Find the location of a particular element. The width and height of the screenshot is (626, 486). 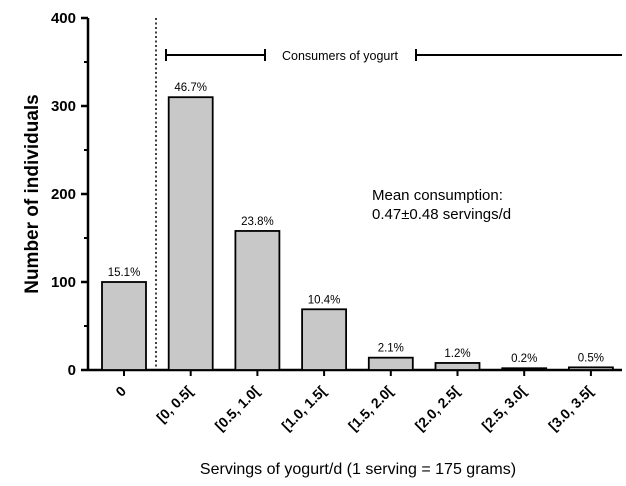

mean-consumption-value: 0.47±0.48 servings/d is located at coordinates (441, 214).